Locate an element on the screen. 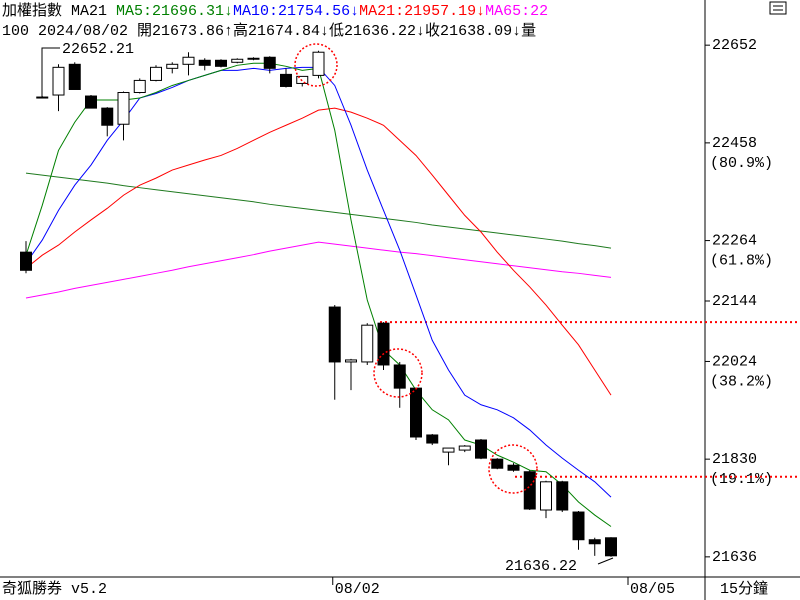  high-leader is located at coordinates (50, 72).